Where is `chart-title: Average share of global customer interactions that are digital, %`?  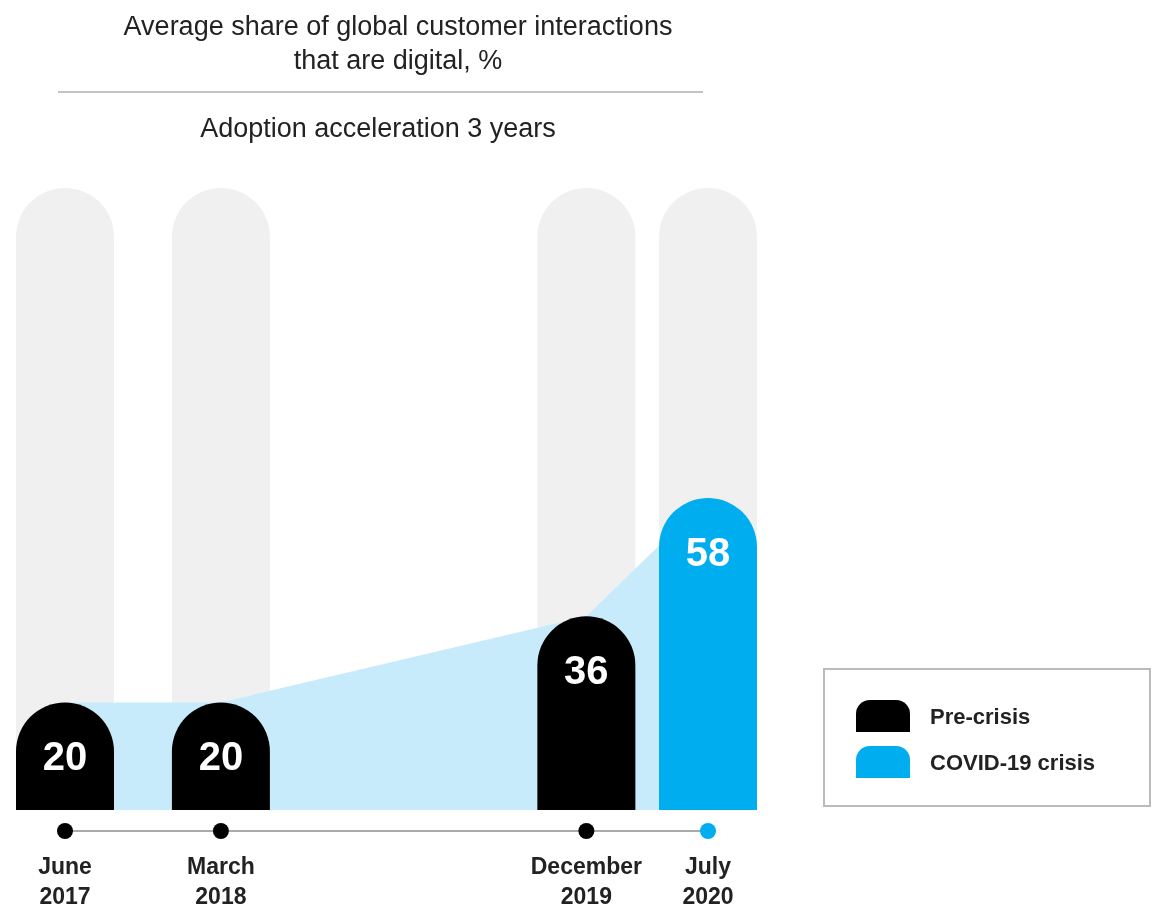 chart-title: Average share of global customer interactions that are digital, % is located at coordinates (398, 43).